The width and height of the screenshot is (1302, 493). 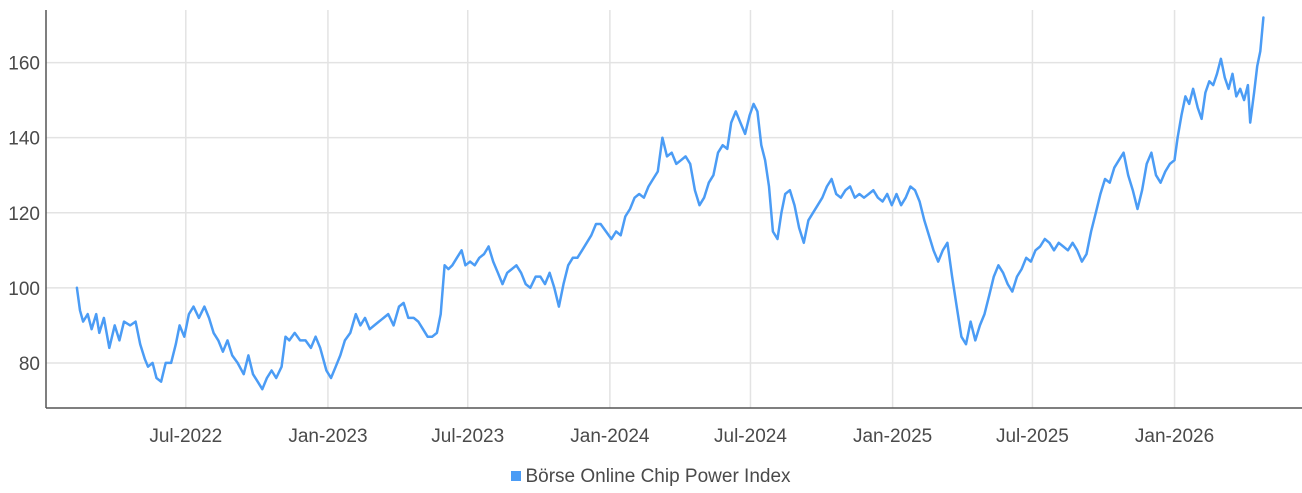 I want to click on x-tick-label: Jul-2023, so click(x=467, y=436).